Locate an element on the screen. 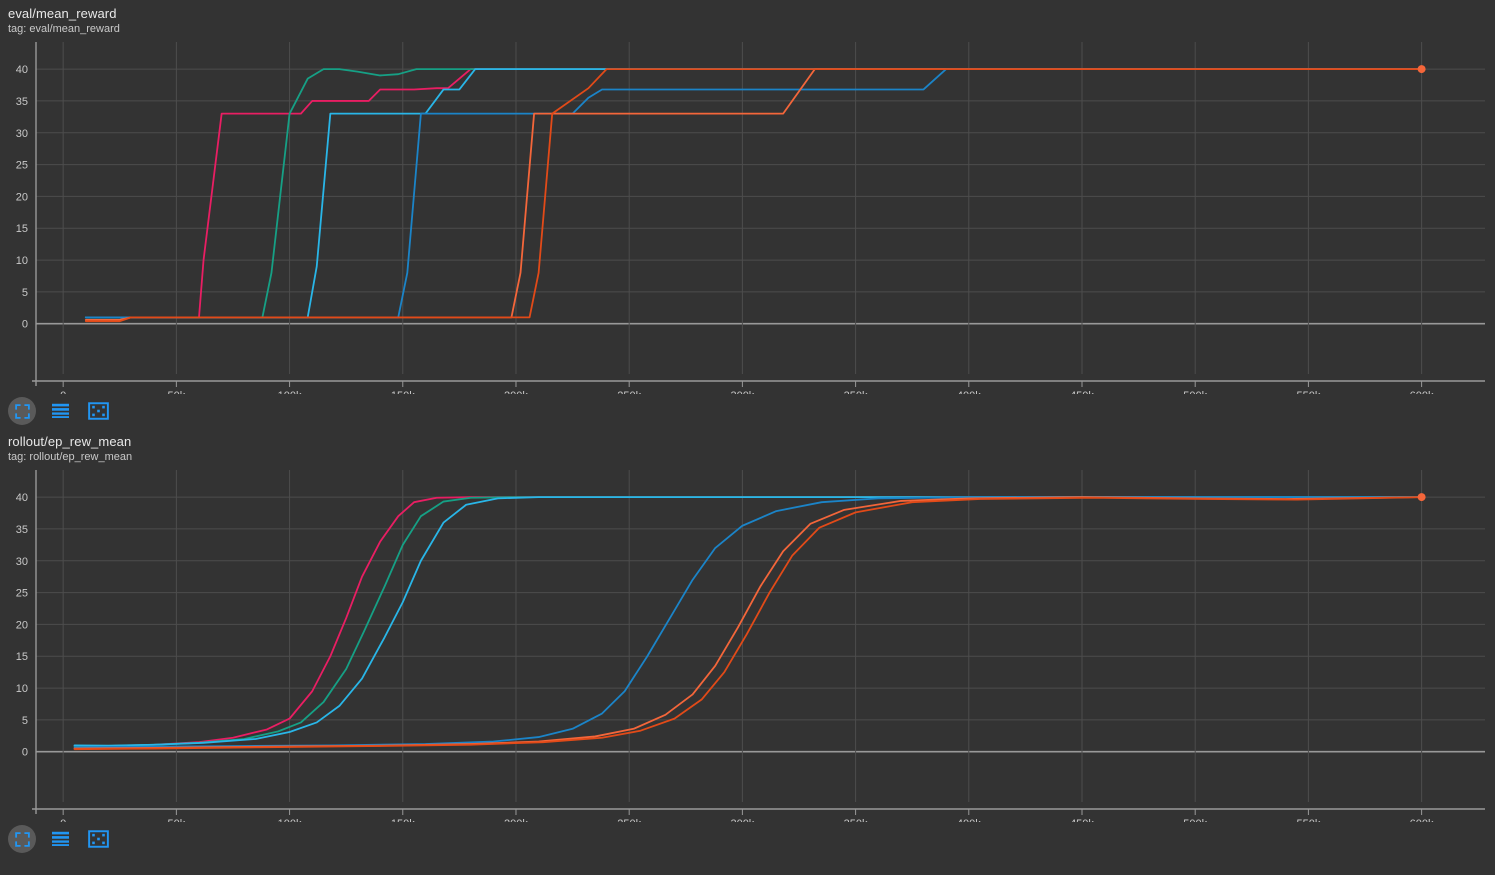  chart-tag-label: tag: rollout/ep_rew_mean is located at coordinates (70, 457).